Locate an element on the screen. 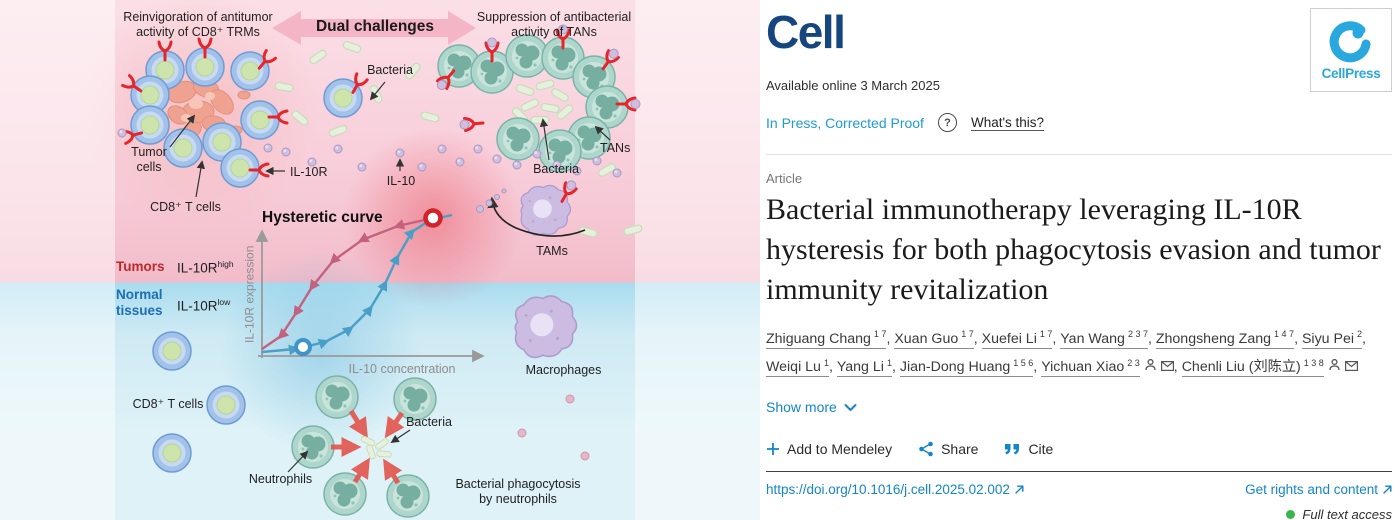 Image resolution: width=1400 pixels, height=520 pixels. tan-bacteria-cluster is located at coordinates (542, 101).